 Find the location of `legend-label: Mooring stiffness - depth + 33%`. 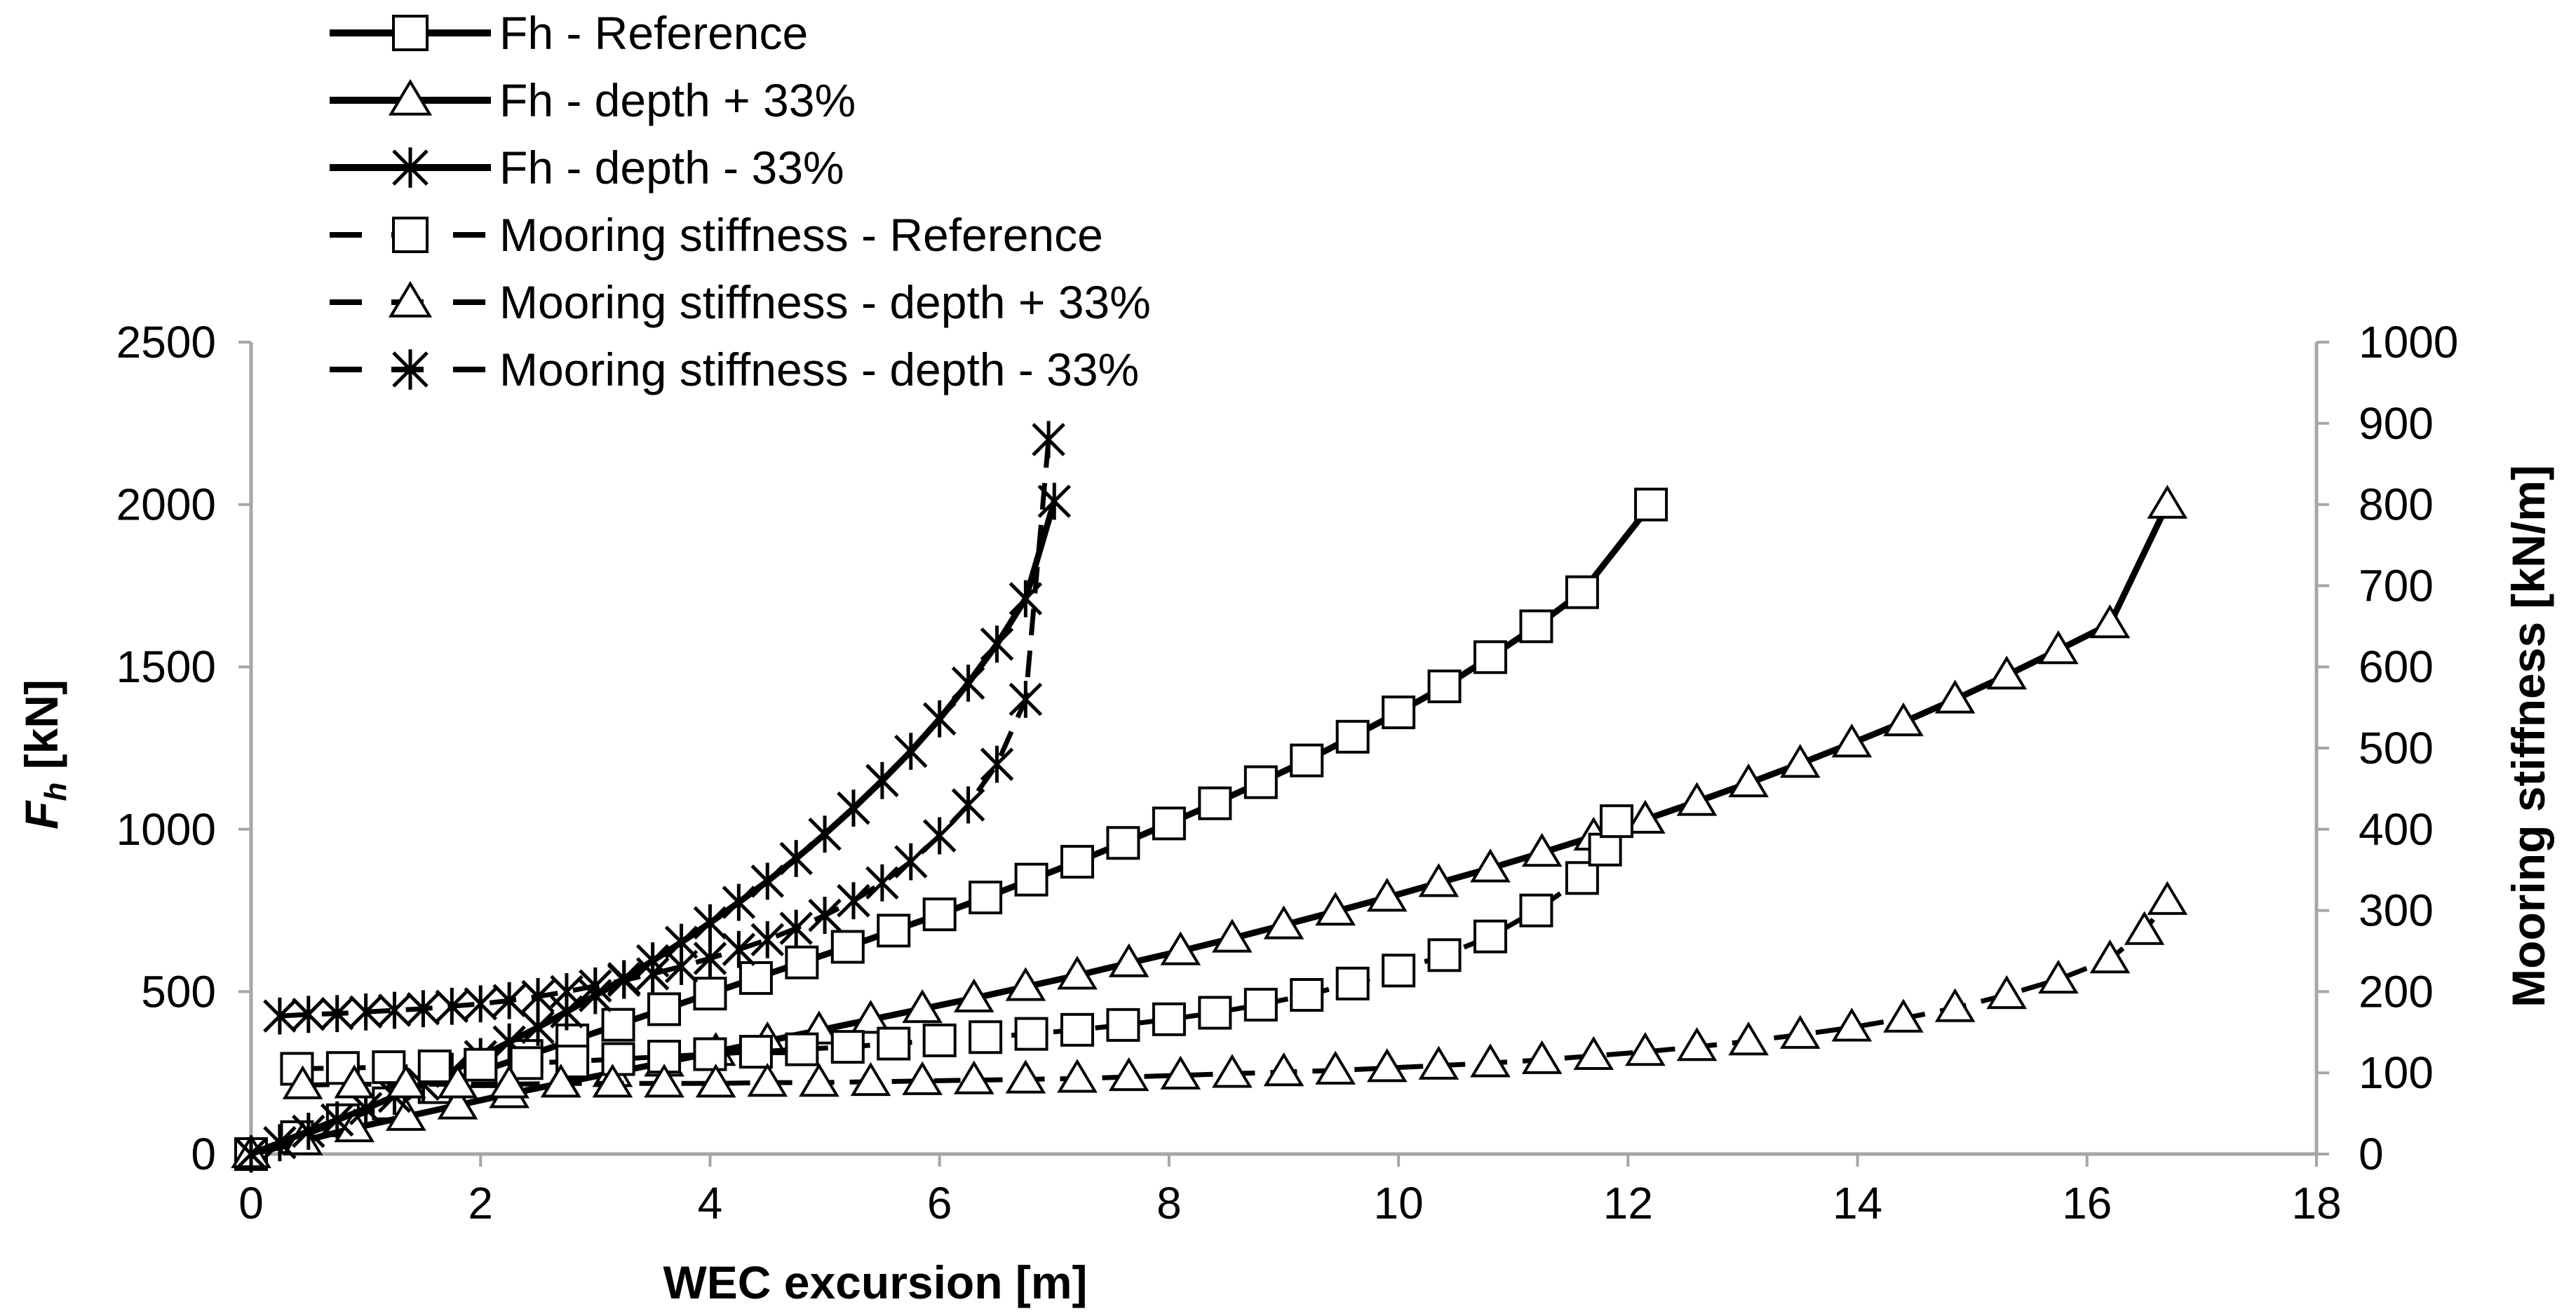

legend-label: Mooring stiffness - depth + 33% is located at coordinates (825, 302).